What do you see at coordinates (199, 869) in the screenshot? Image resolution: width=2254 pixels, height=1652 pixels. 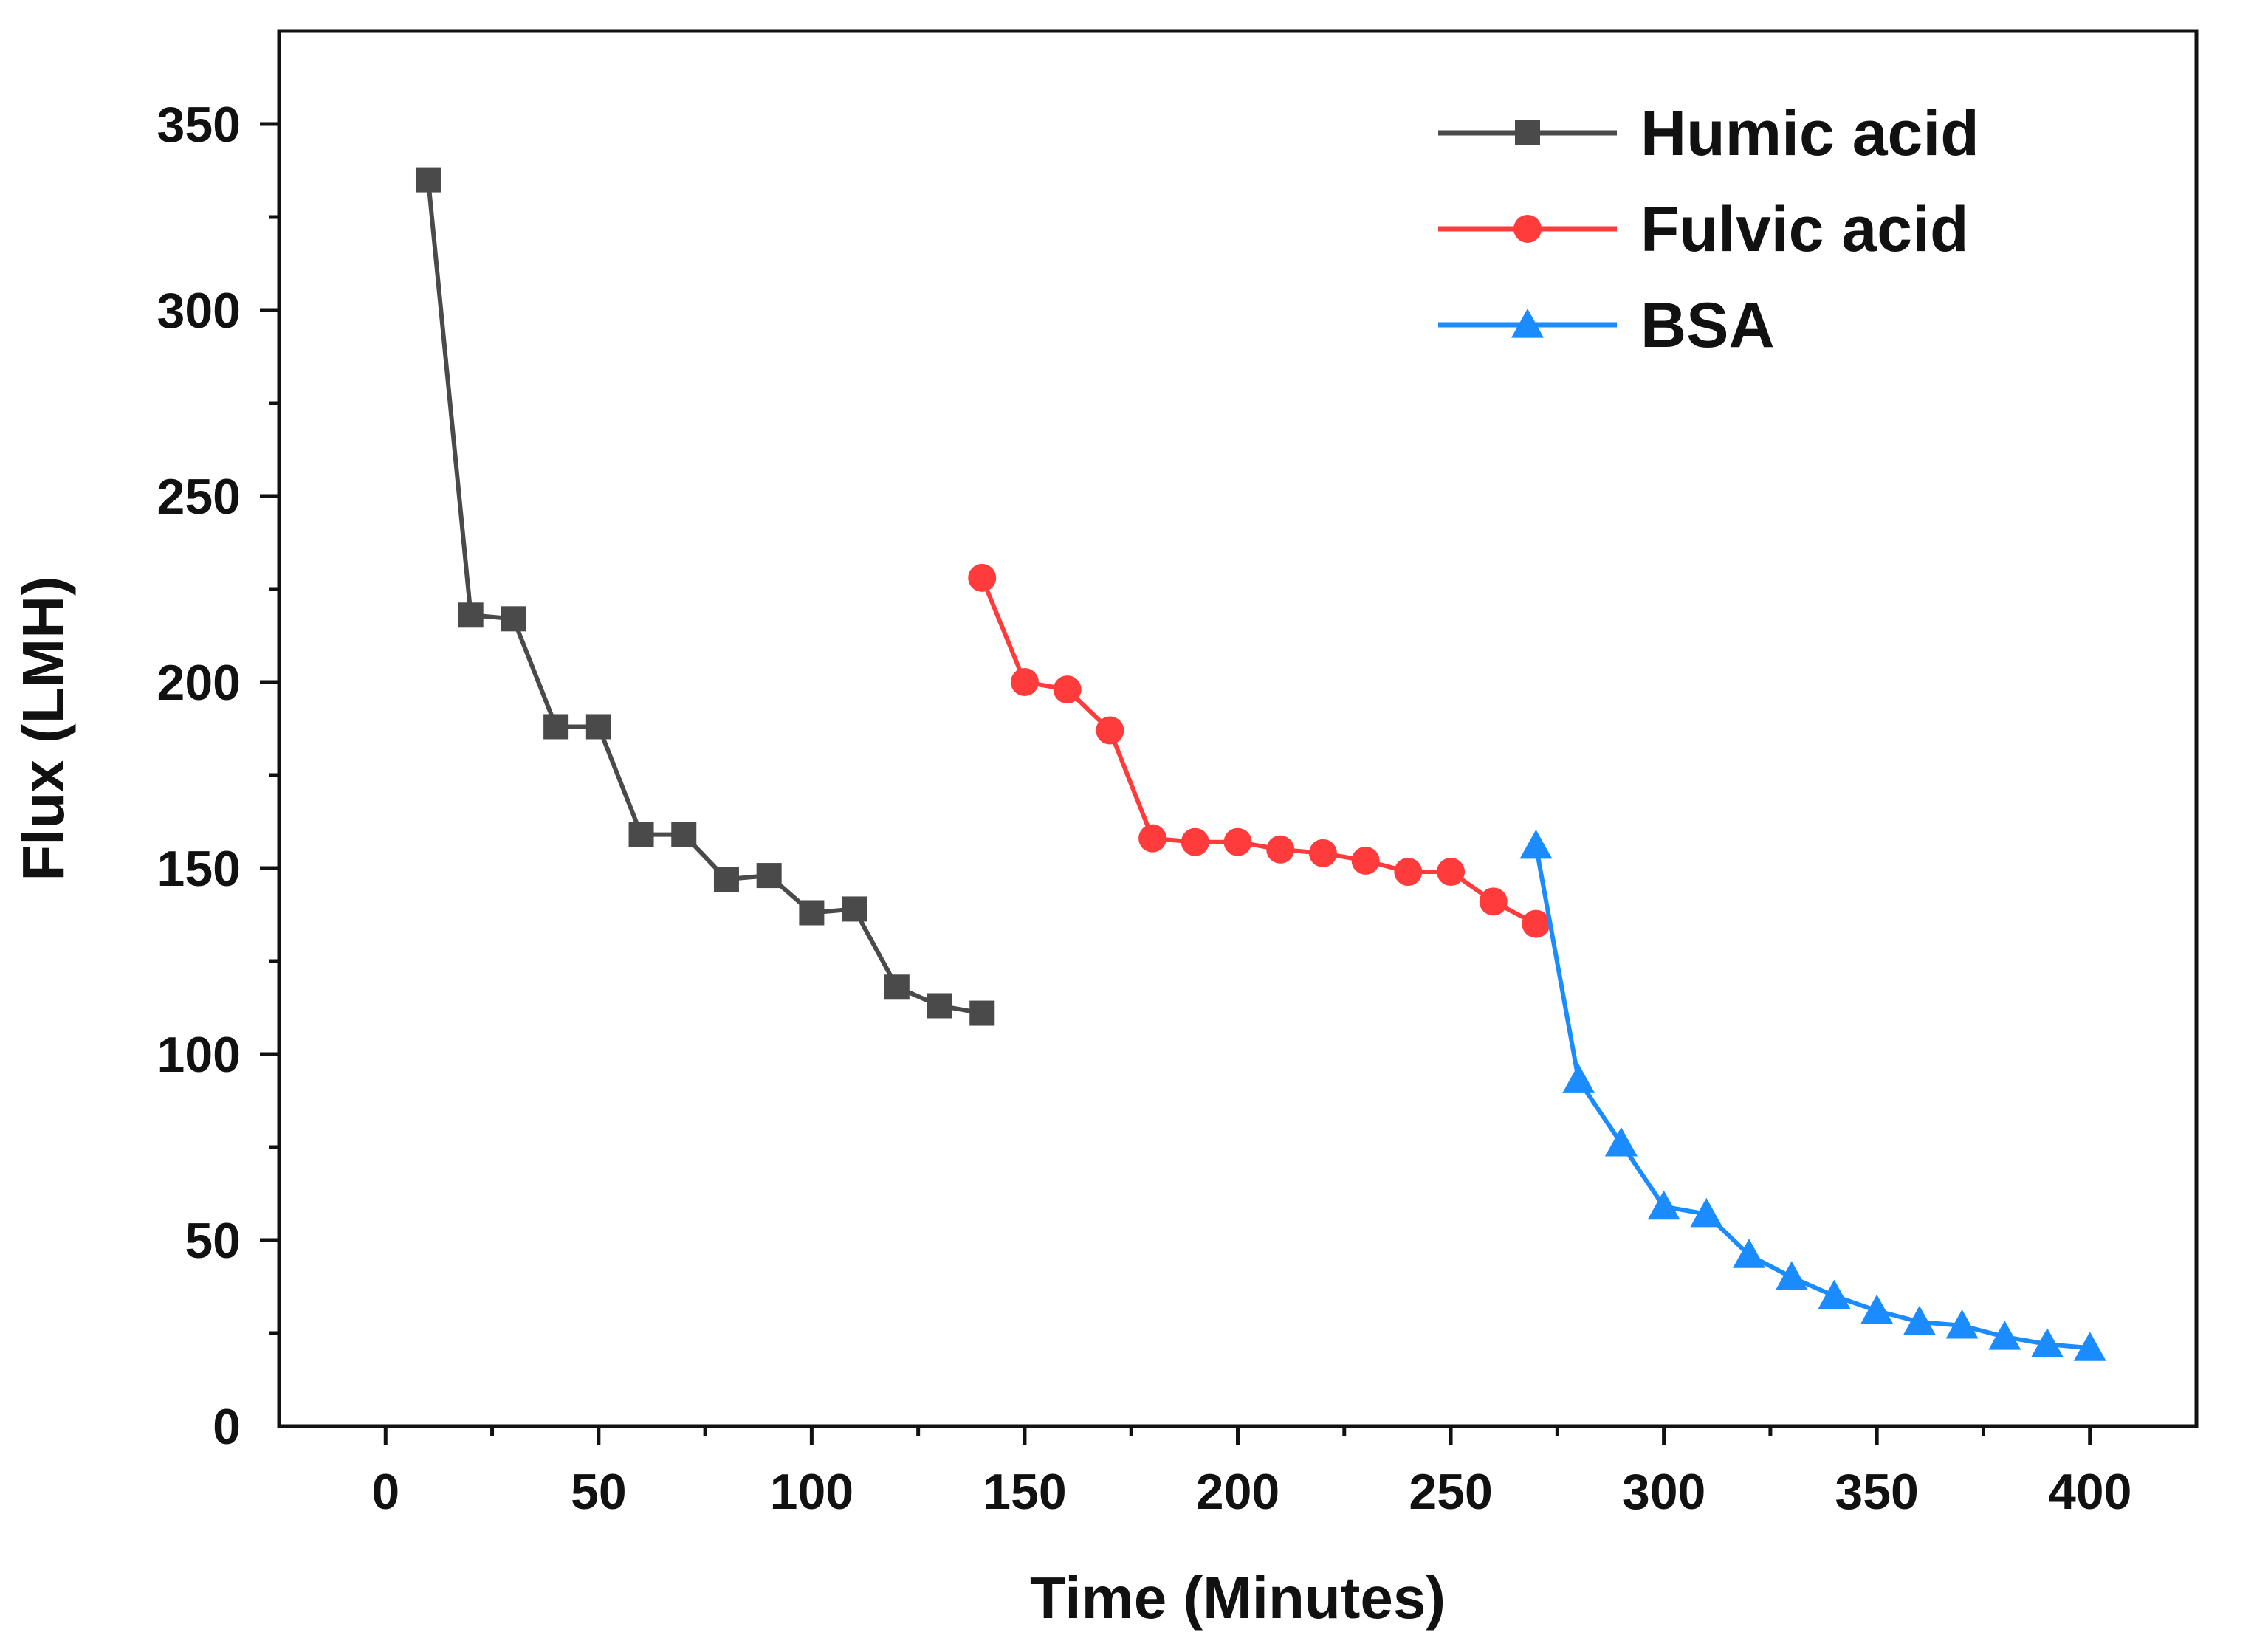 I see `y-tick-label: 150` at bounding box center [199, 869].